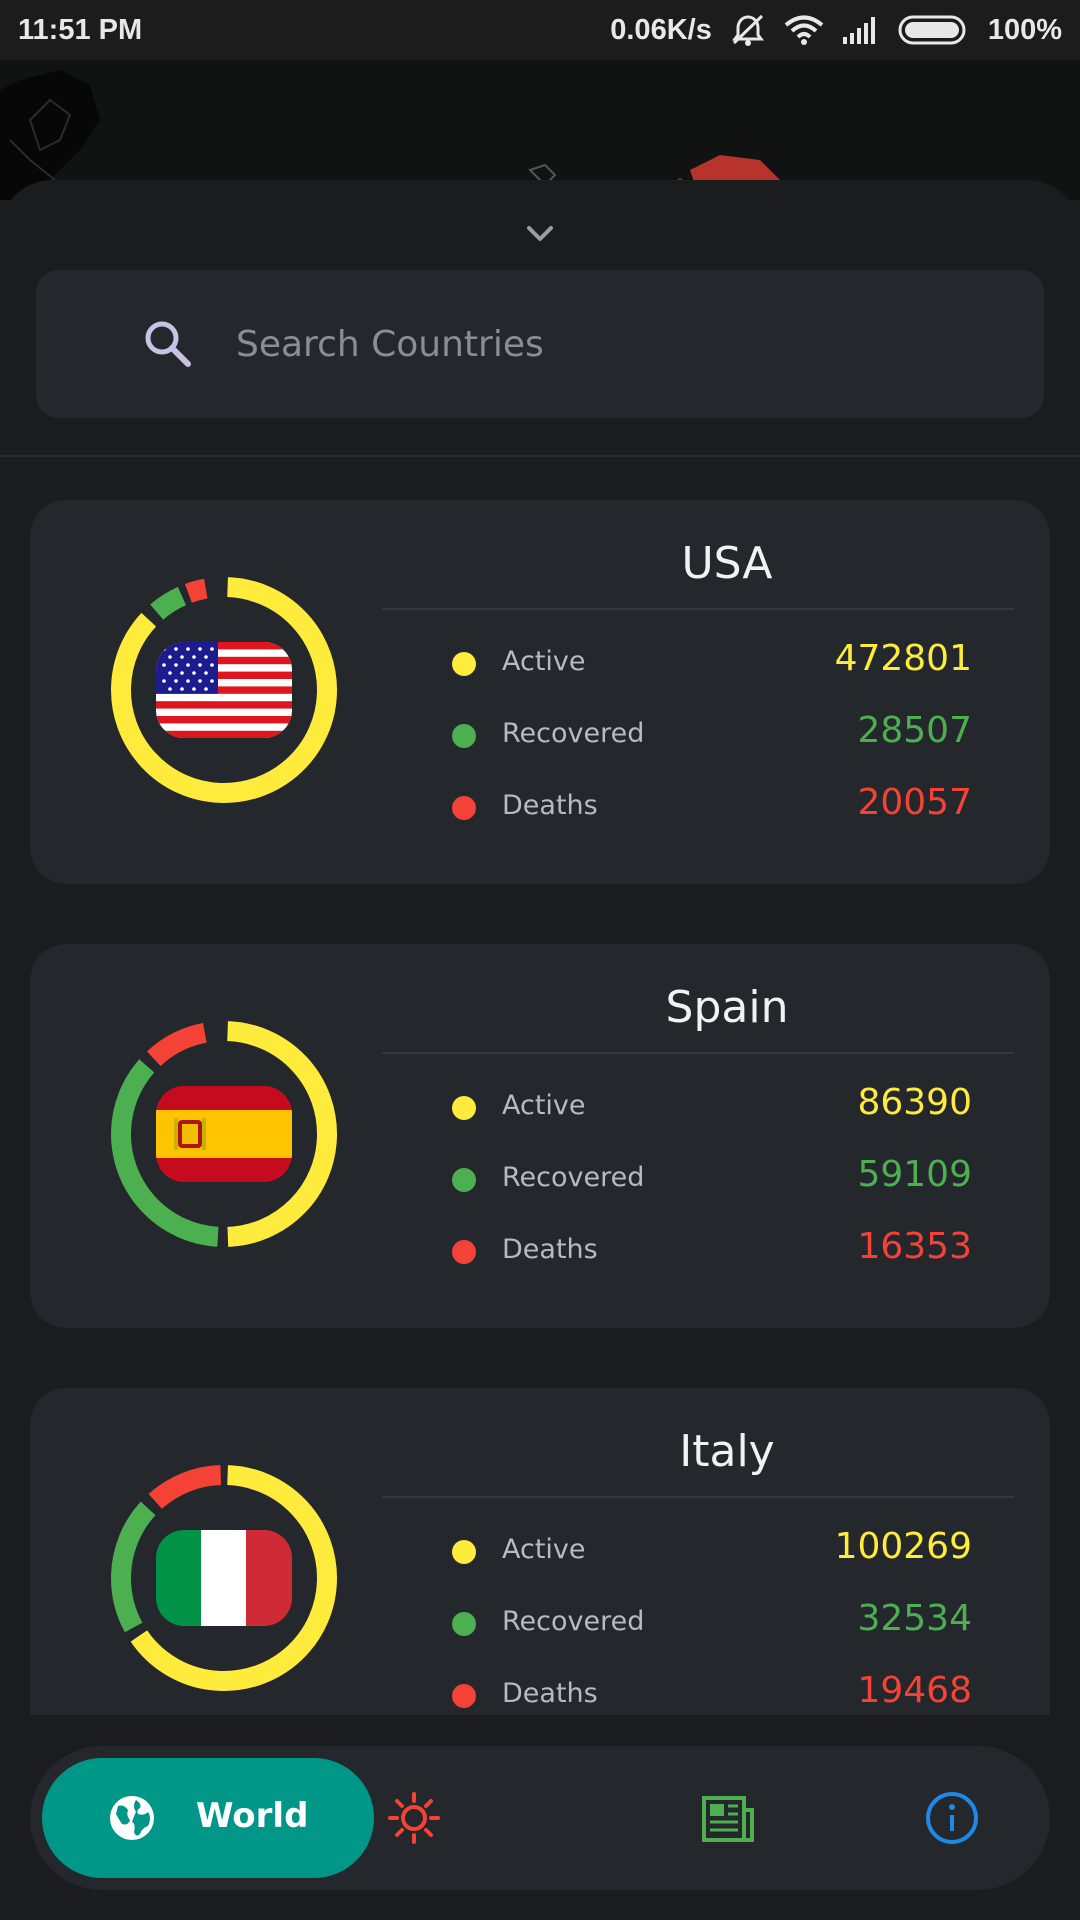 The image size is (1080, 1920). What do you see at coordinates (661, 29) in the screenshot?
I see `net-speed: 0.06K/s` at bounding box center [661, 29].